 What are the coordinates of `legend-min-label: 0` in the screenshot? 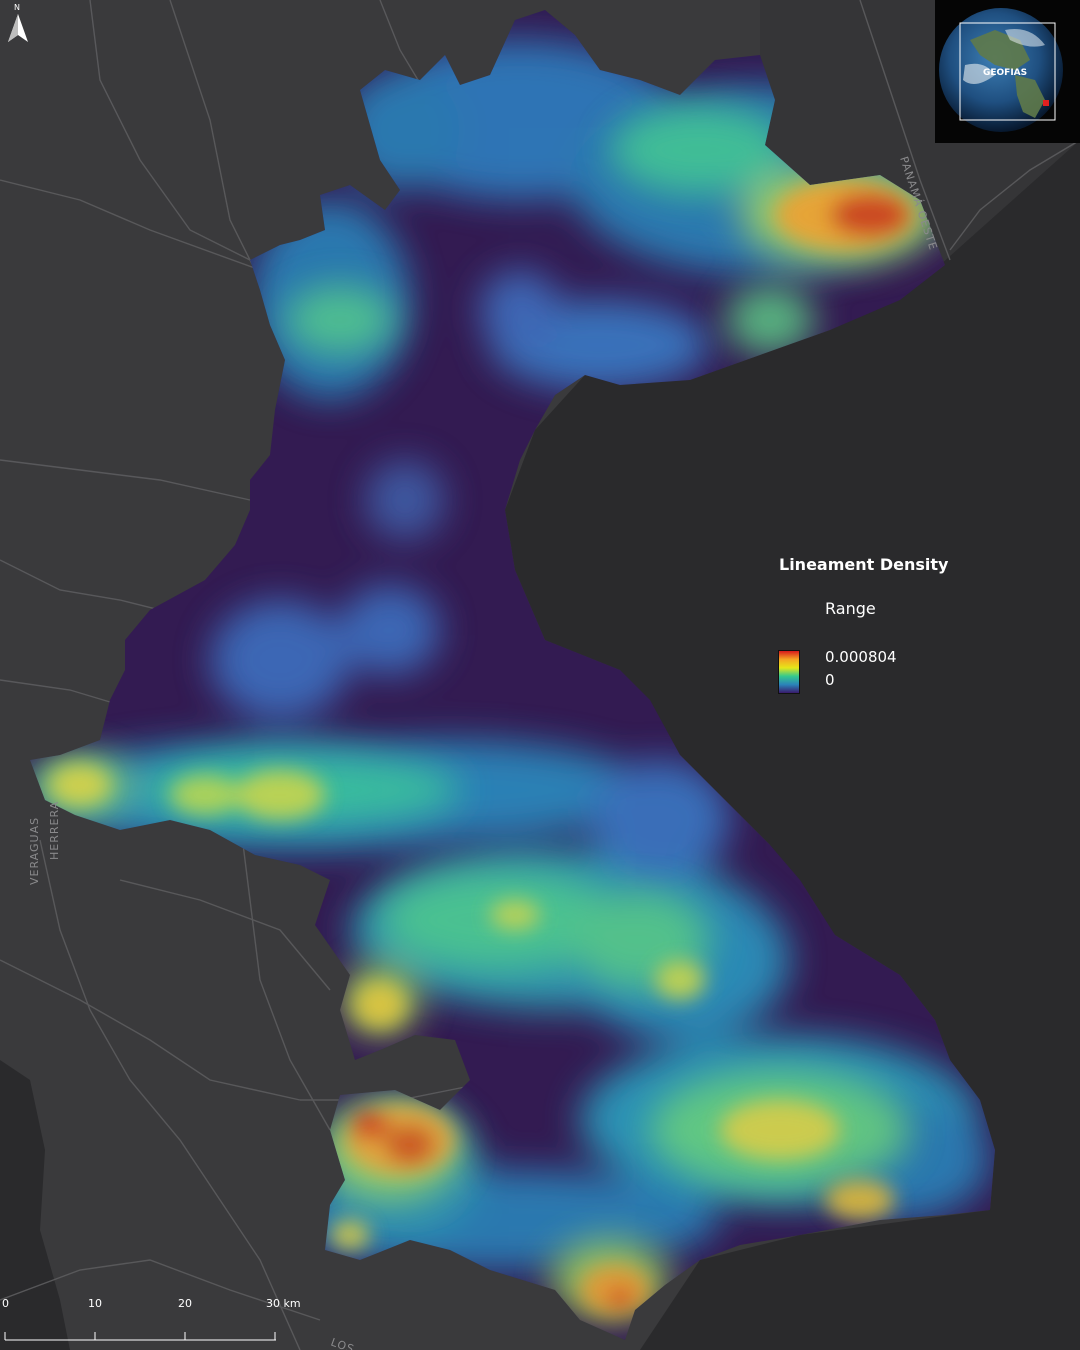 It's located at (830, 680).